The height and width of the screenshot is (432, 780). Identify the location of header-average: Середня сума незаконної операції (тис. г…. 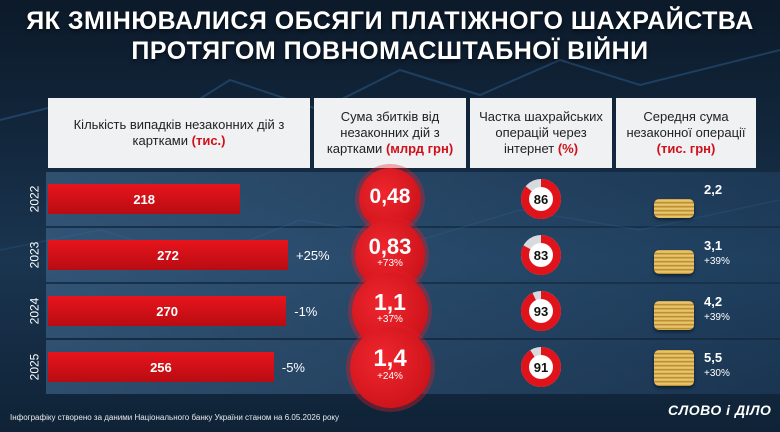
(686, 133).